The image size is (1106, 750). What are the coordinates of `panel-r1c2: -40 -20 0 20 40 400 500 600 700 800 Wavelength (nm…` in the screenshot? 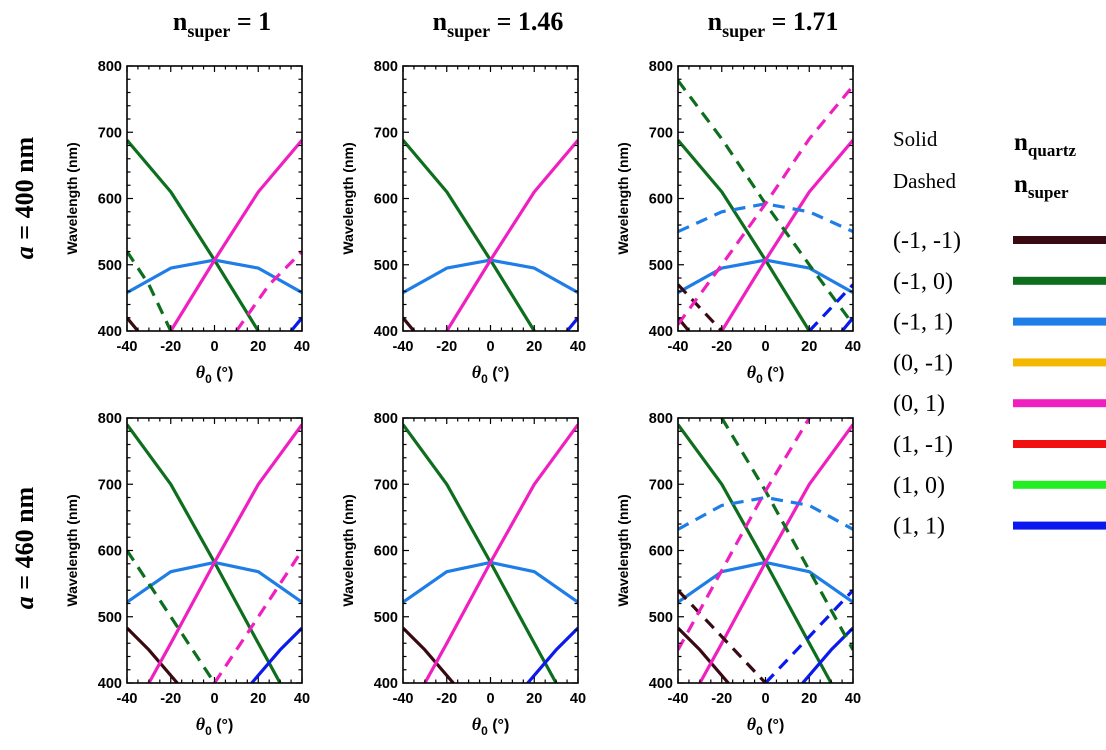 It's located at (463, 222).